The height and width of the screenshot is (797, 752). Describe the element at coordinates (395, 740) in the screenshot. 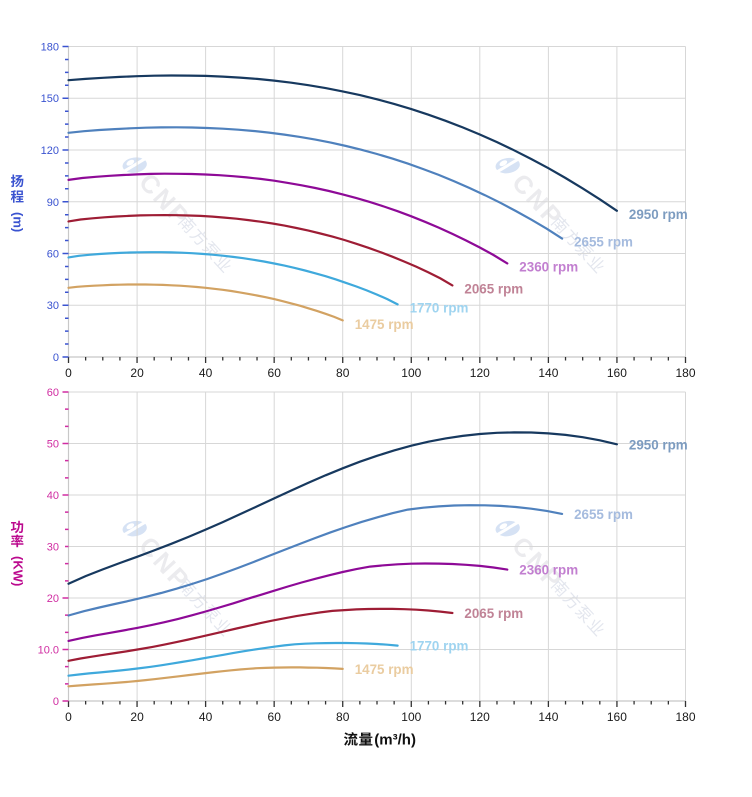

I see `svg-text: (m³/h)` at that location.